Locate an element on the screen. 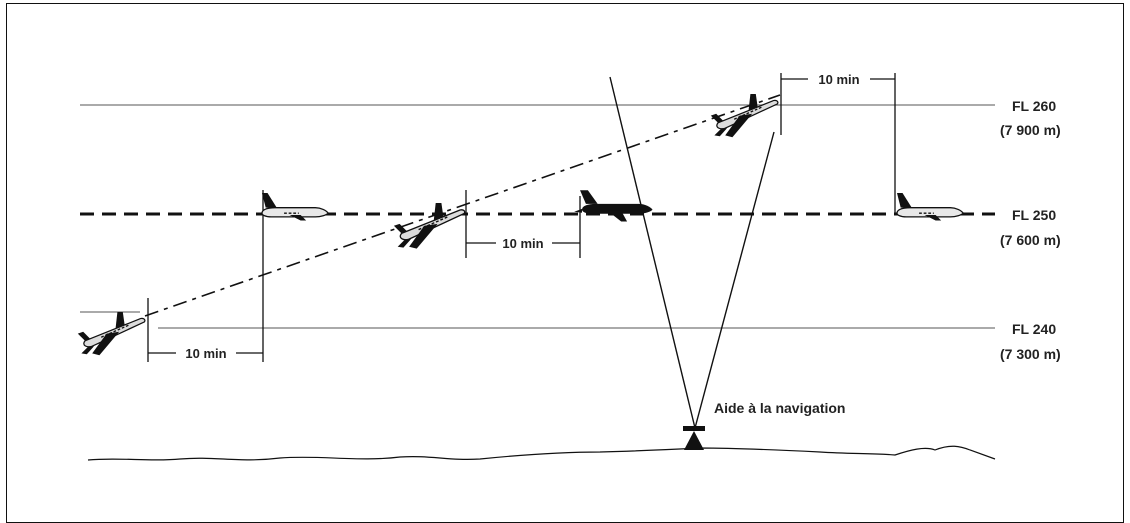  separation-bracket-fl250 is located at coordinates (523, 224).